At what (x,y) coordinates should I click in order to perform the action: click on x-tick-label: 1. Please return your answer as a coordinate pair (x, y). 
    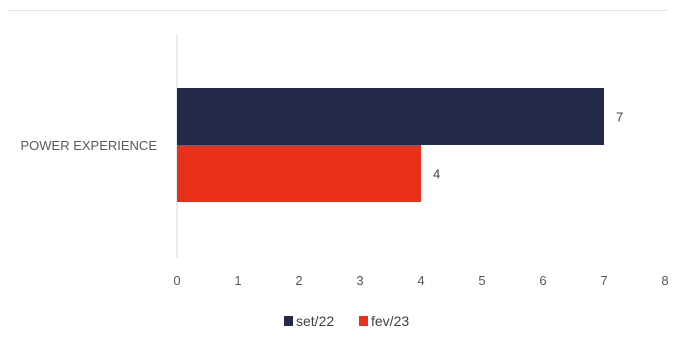
    Looking at the image, I should click on (237, 280).